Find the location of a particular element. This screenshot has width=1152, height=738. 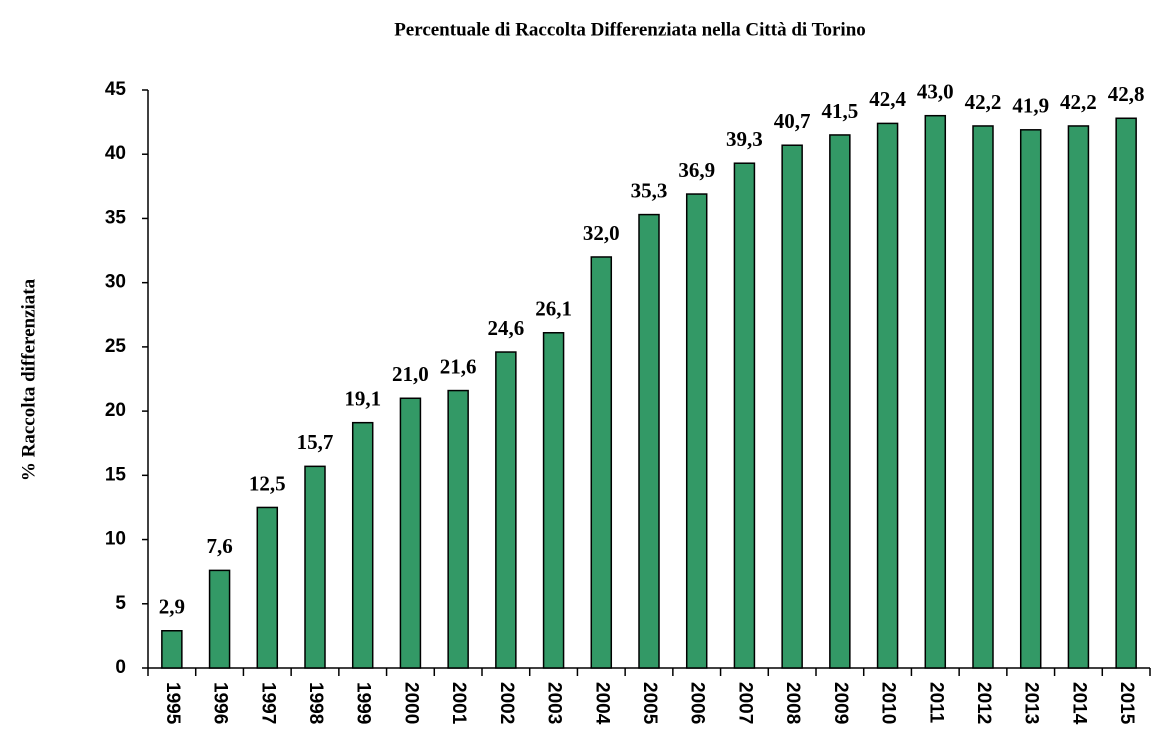

x-tick-label: 2015 is located at coordinates (1126, 703).